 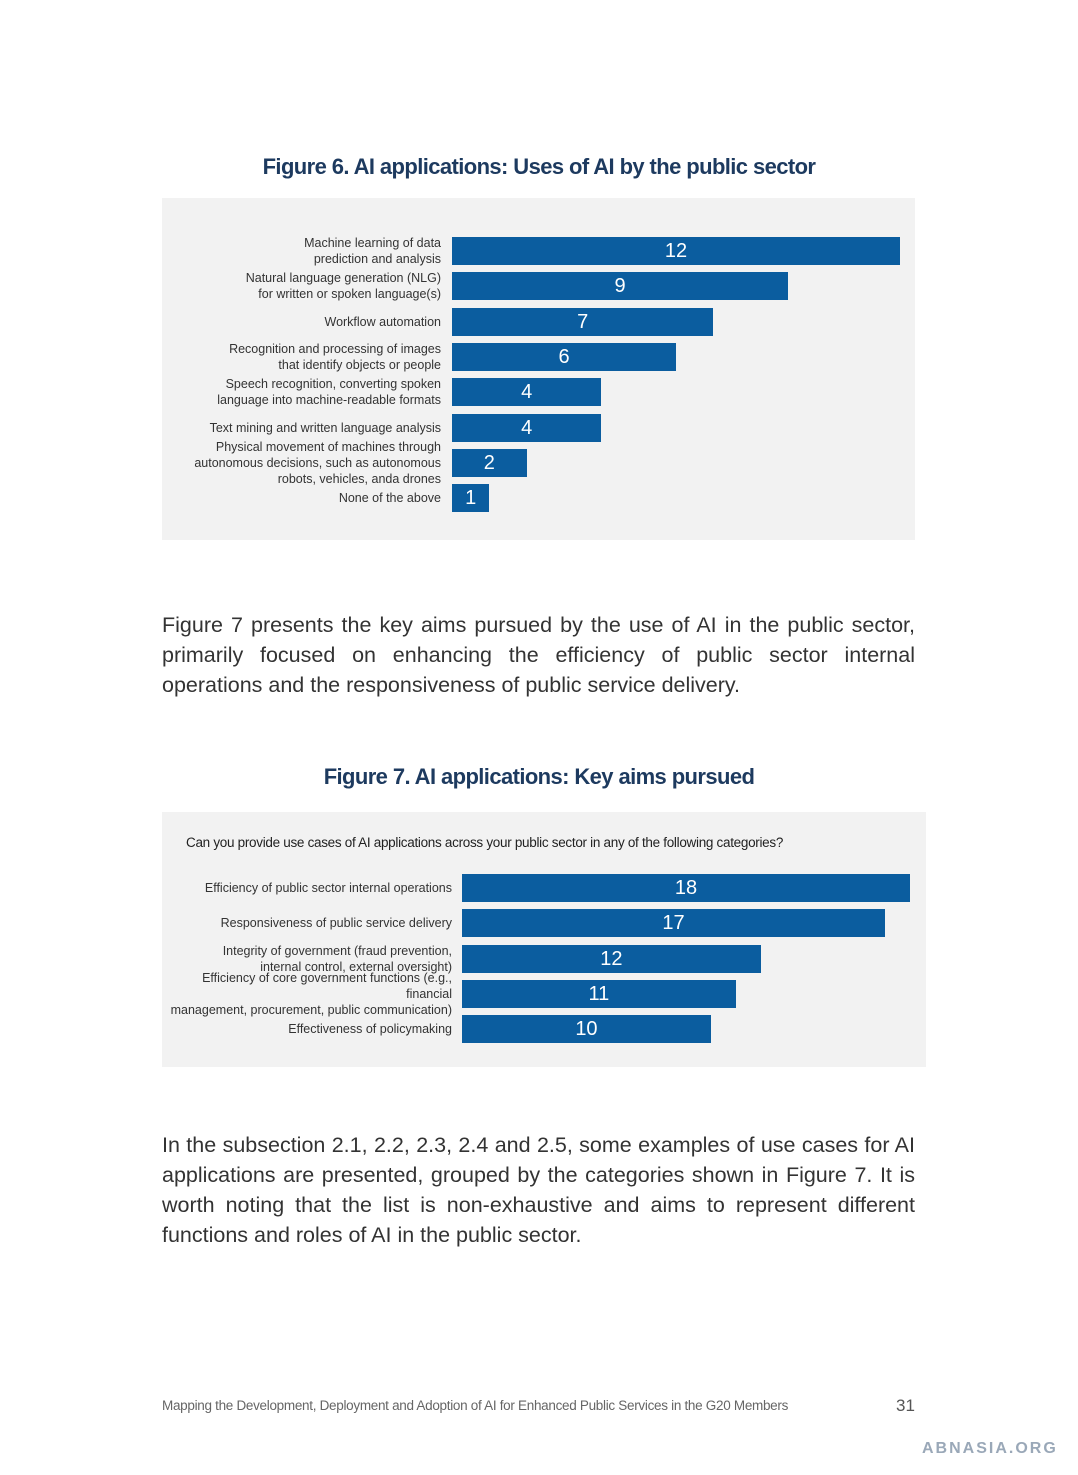 What do you see at coordinates (905, 1405) in the screenshot?
I see `page-number: 31` at bounding box center [905, 1405].